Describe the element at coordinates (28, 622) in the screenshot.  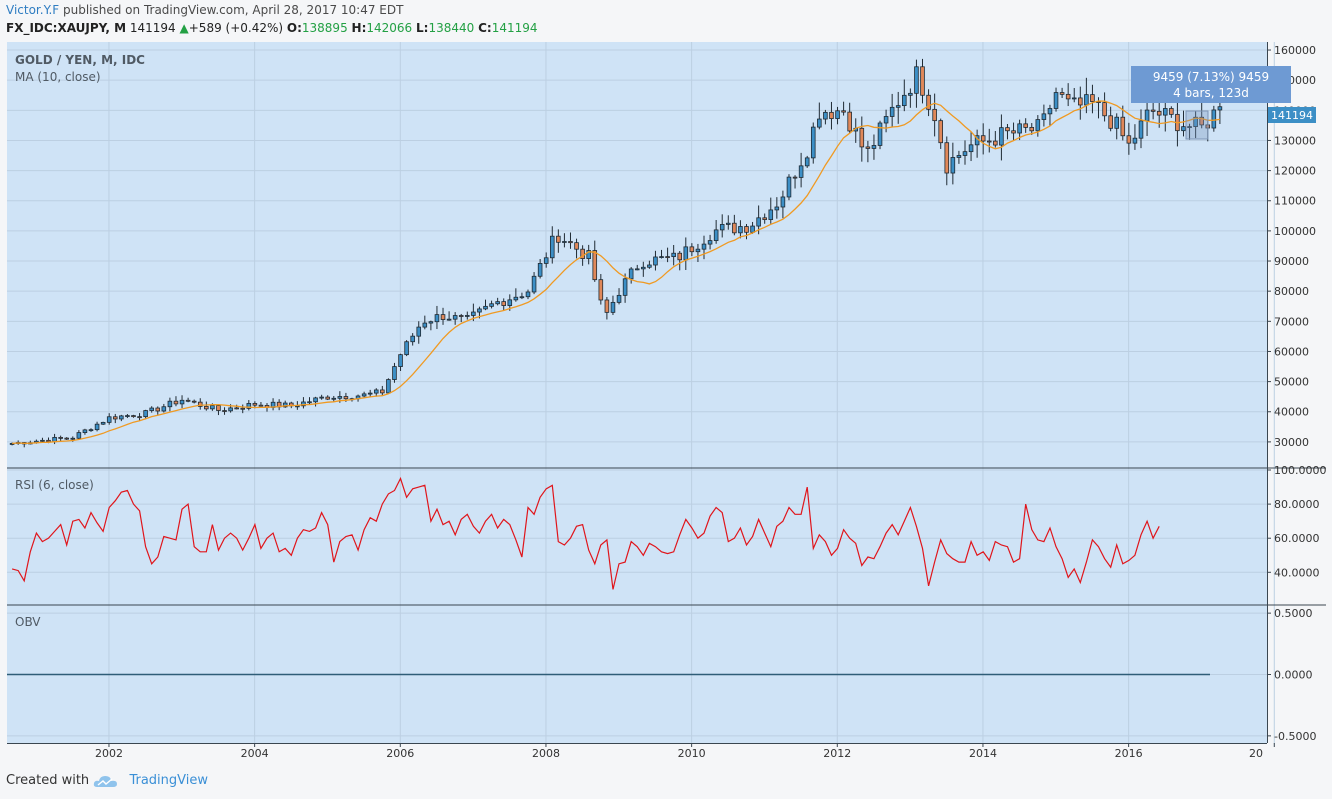
I see `obv-legend: OBV` at that location.